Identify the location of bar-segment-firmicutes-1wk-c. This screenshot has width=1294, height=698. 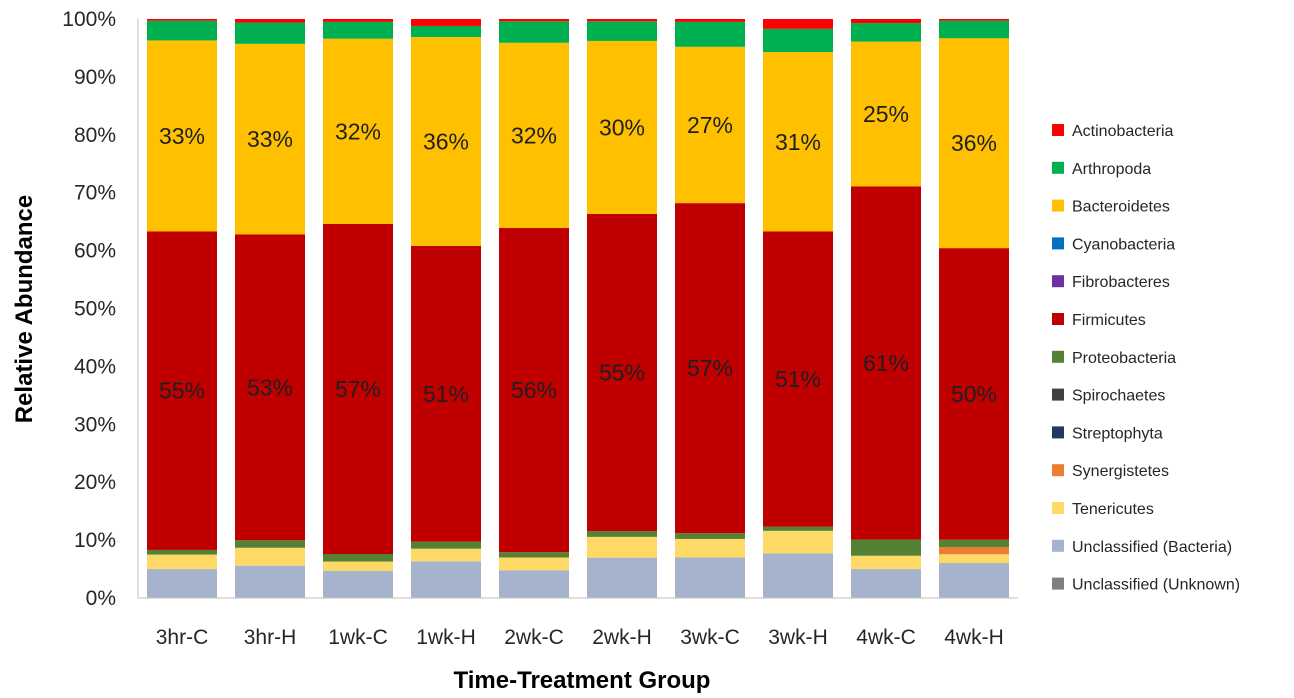
(358, 388).